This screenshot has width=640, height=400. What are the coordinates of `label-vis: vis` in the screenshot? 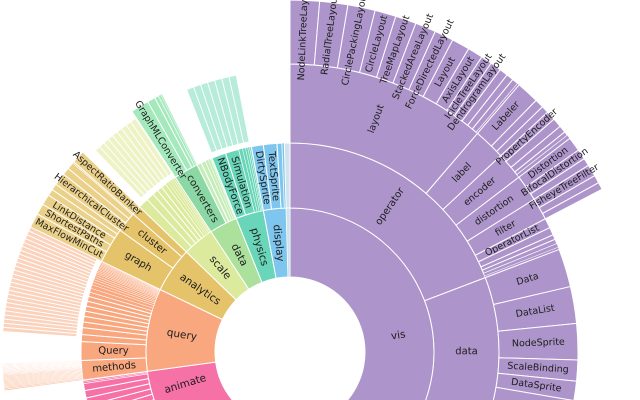 It's located at (398, 335).